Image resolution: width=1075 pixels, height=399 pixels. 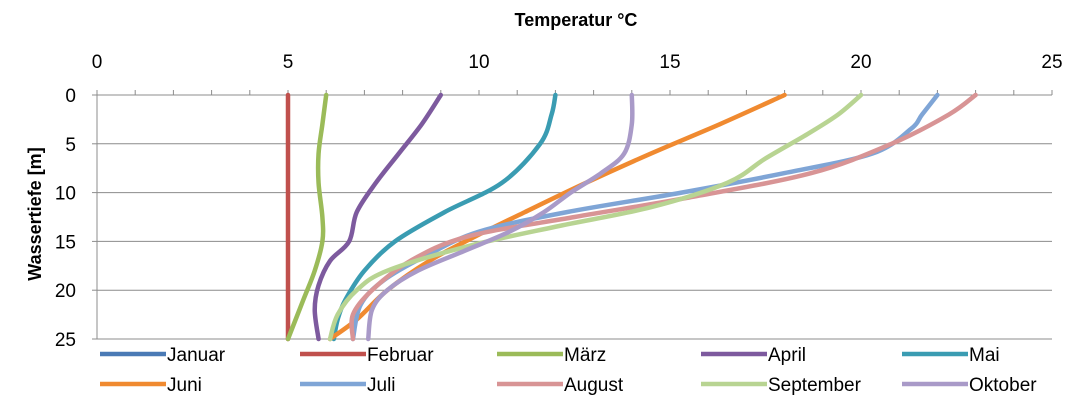 I want to click on y-tick-label: 5, so click(x=70, y=145).